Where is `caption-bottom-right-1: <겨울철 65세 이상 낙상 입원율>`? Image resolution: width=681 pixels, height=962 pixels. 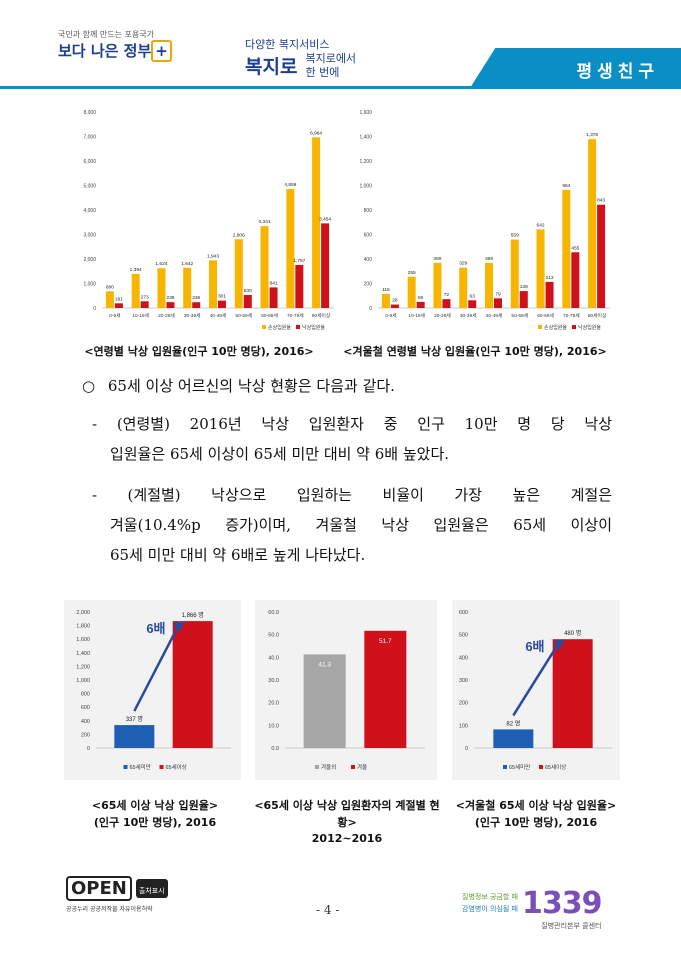 caption-bottom-right-1: <겨울철 65세 이상 낙상 입원율> is located at coordinates (536, 805).